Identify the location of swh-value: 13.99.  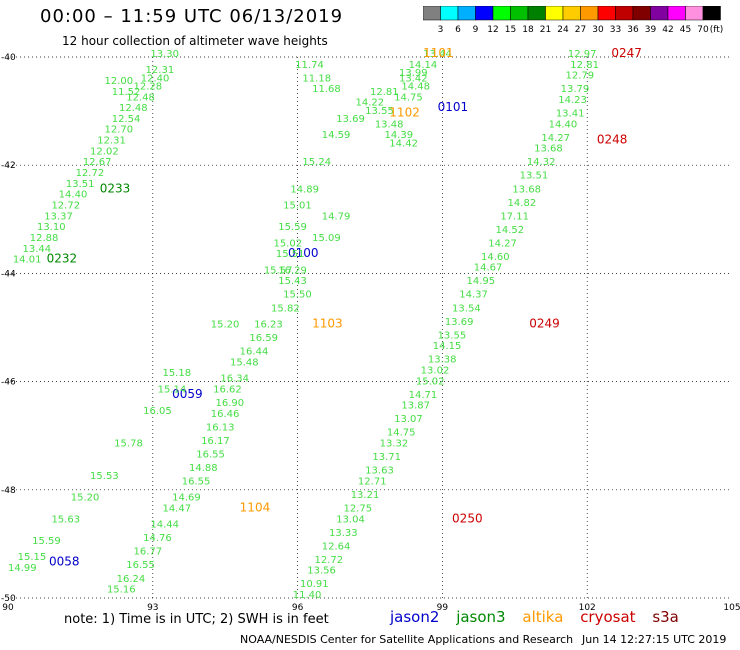
(413, 73).